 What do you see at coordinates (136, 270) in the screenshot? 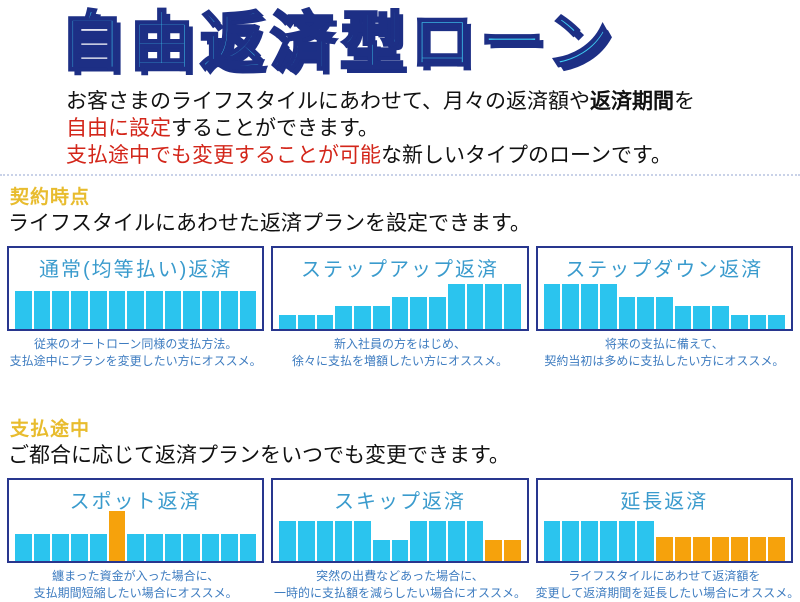
I see `panel-title: 通常(均等払い)返済` at bounding box center [136, 270].